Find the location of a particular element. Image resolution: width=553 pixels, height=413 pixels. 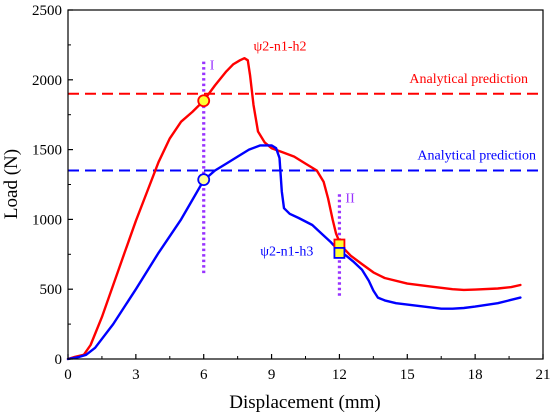

x-tick-label: 6 is located at coordinates (204, 375).